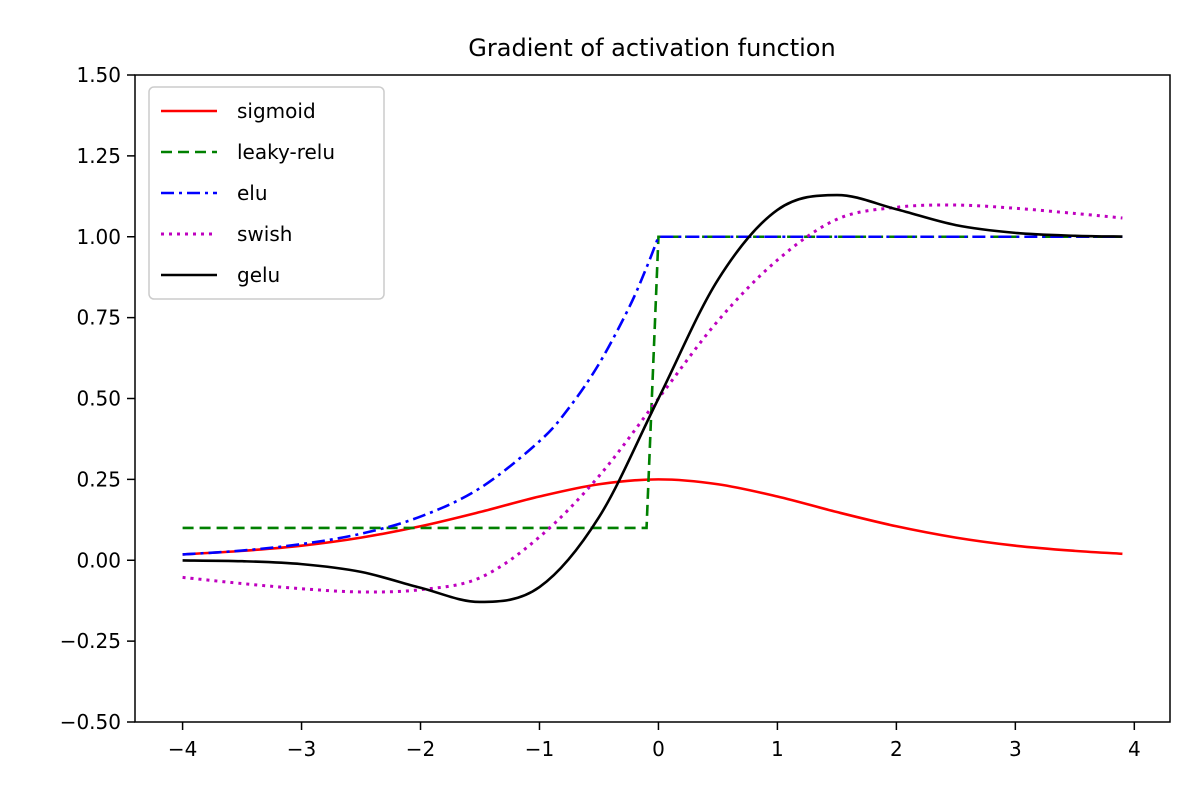 This screenshot has width=1200, height=800. I want to click on x-tick-label: 1, so click(777, 749).